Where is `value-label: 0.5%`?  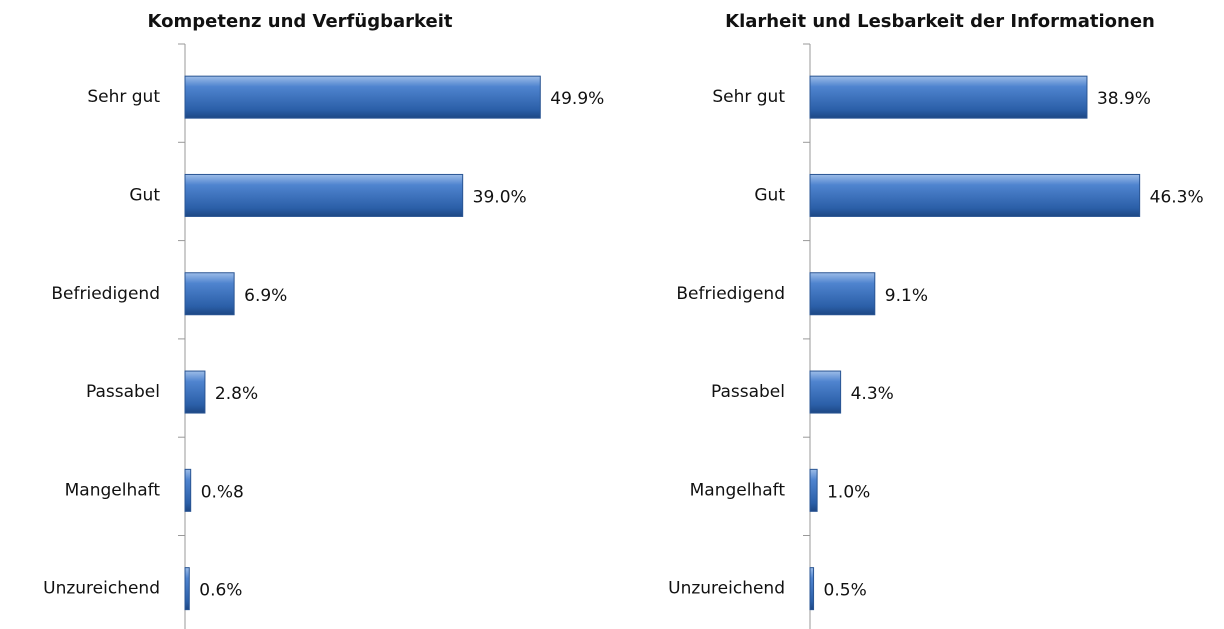 value-label: 0.5% is located at coordinates (845, 591).